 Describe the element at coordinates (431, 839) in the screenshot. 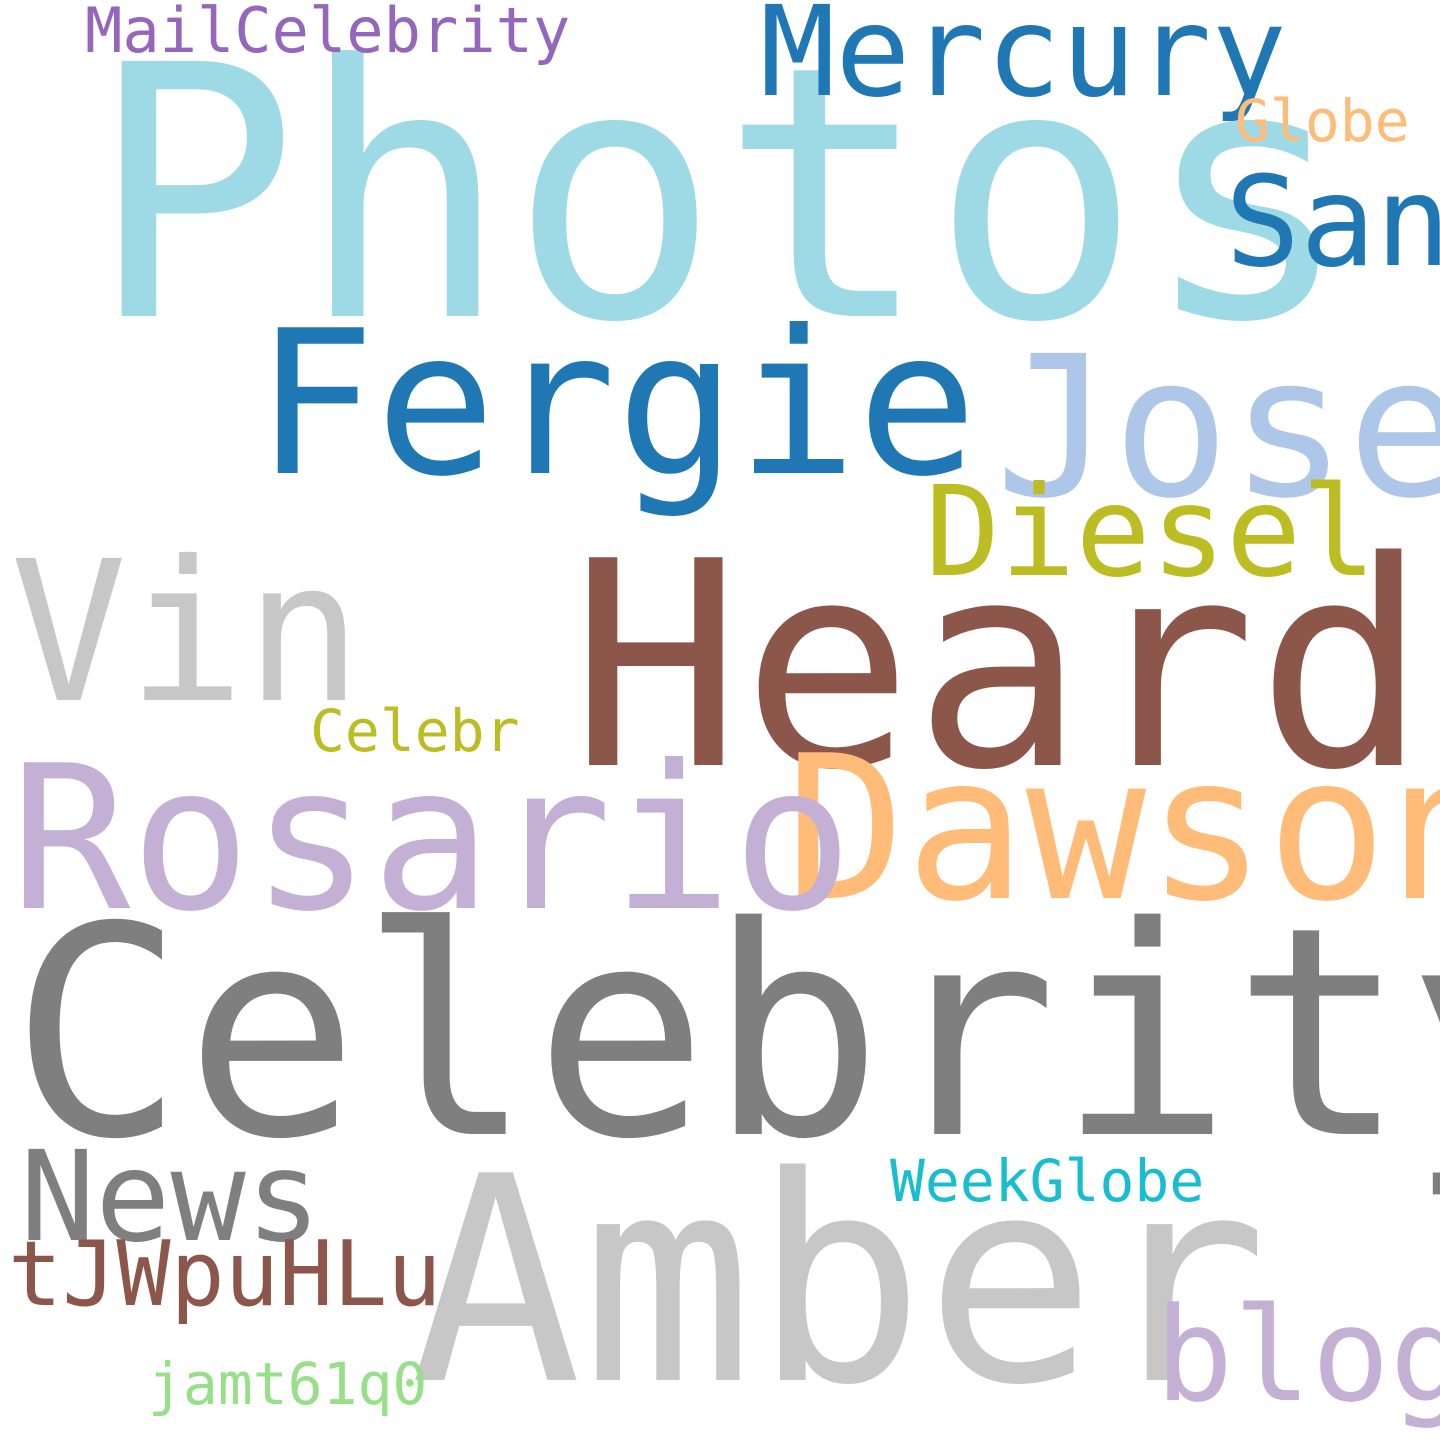

I see `word-rosario: Rosario` at that location.